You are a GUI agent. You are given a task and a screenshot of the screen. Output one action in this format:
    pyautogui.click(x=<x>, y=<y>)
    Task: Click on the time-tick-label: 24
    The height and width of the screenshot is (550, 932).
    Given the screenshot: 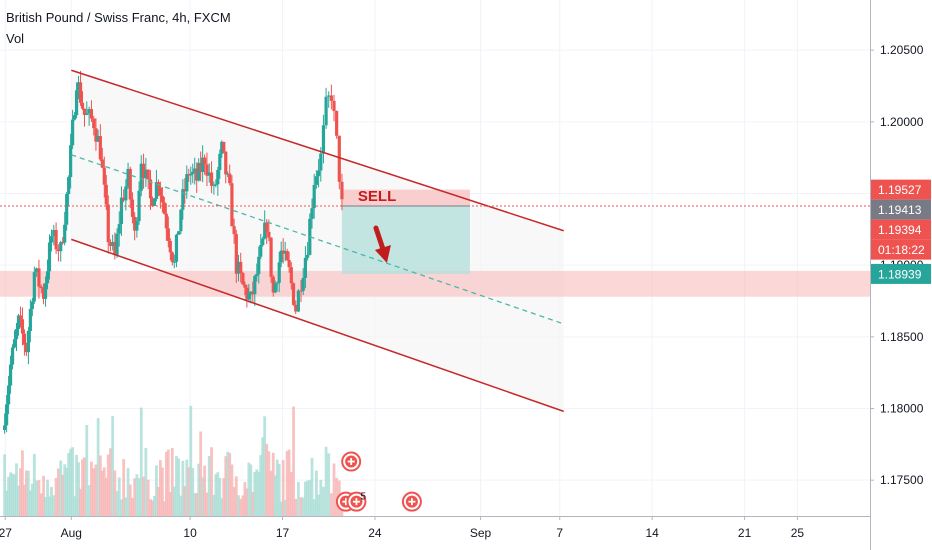 What is the action you would take?
    pyautogui.click(x=375, y=533)
    